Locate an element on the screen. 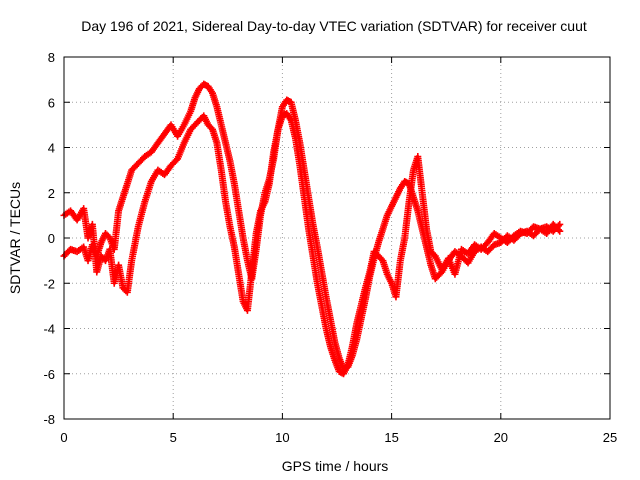  y-tick-label: -2 is located at coordinates (49, 283).